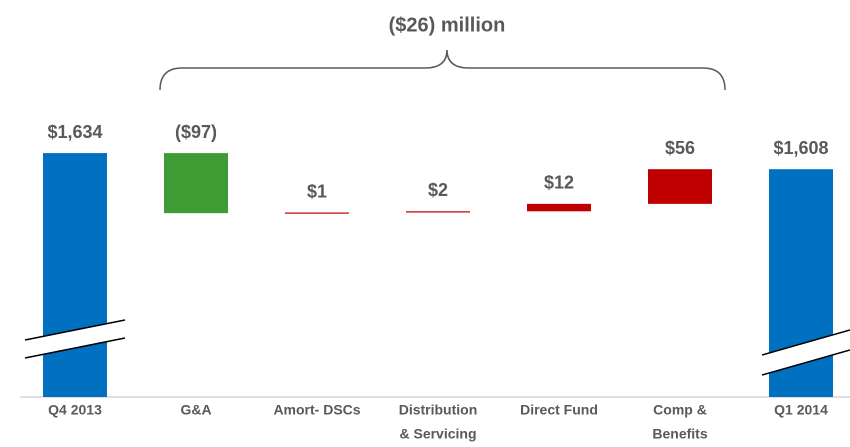  I want to click on x-tick-label: Amort- DSCs, so click(316, 410).